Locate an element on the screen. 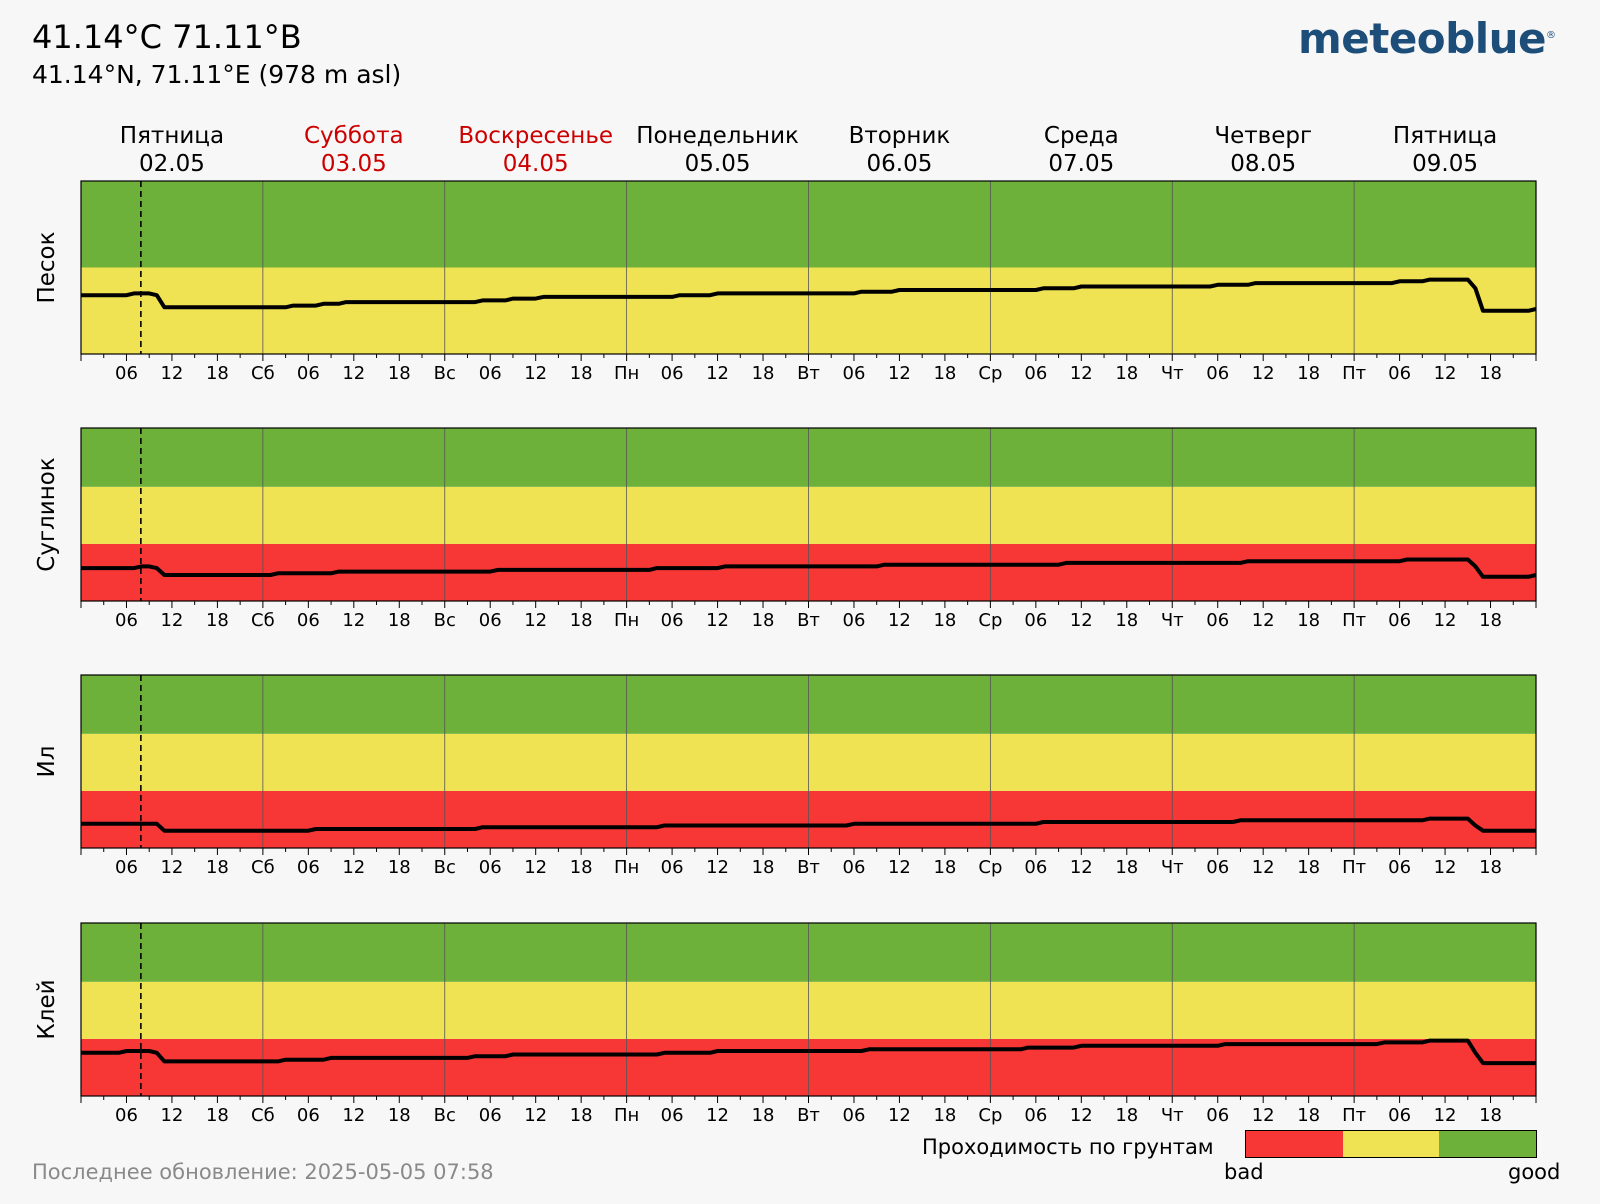 This screenshot has height=1204, width=1600. page-title: 41.14°C 71.11°B is located at coordinates (167, 37).